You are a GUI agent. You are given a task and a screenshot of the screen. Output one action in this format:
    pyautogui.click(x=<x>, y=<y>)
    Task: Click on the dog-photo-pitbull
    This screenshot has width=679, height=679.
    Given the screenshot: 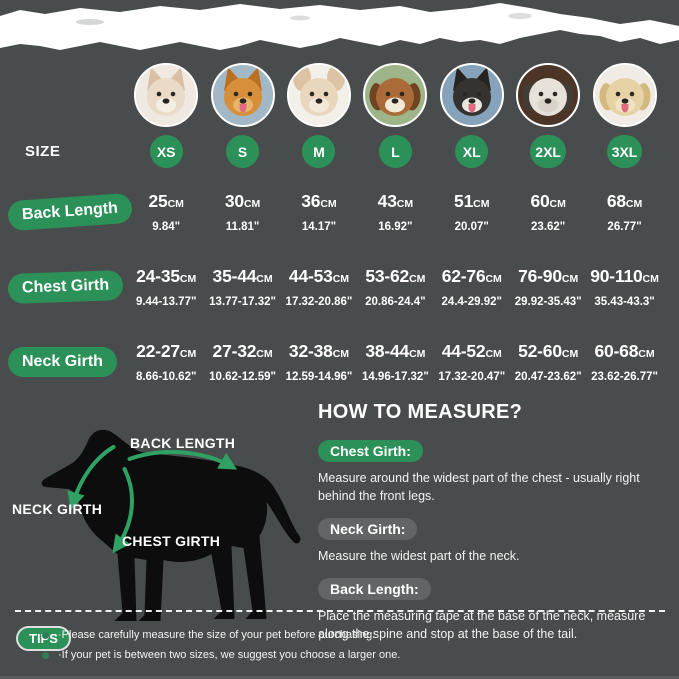 What is the action you would take?
    pyautogui.click(x=548, y=95)
    